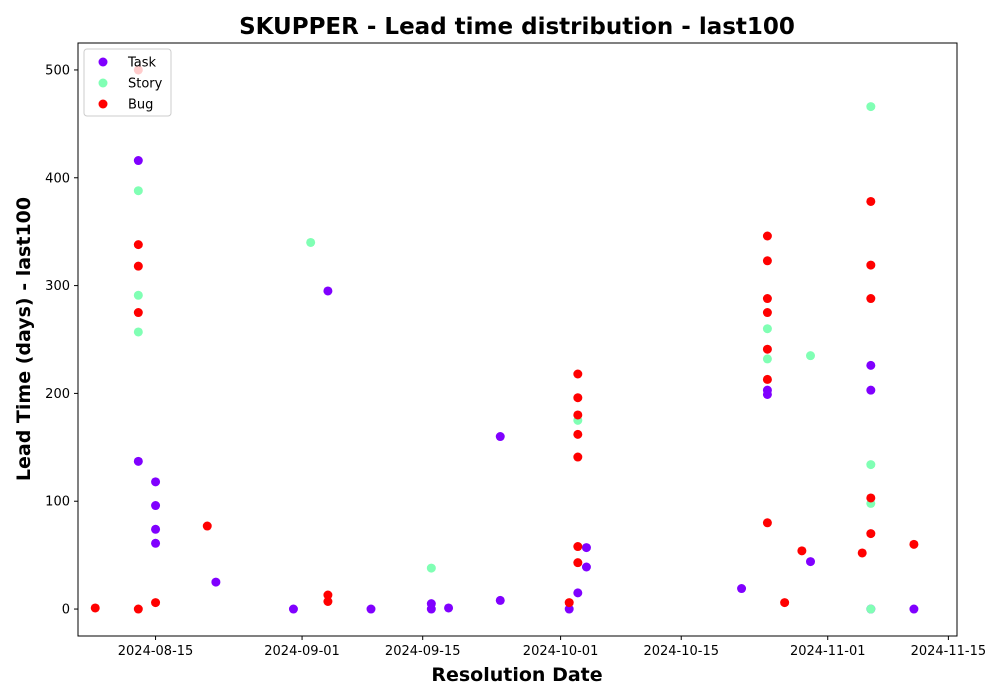 This screenshot has width=1000, height=700. Describe the element at coordinates (142, 63) in the screenshot. I see `legend-label-task: Task` at that location.